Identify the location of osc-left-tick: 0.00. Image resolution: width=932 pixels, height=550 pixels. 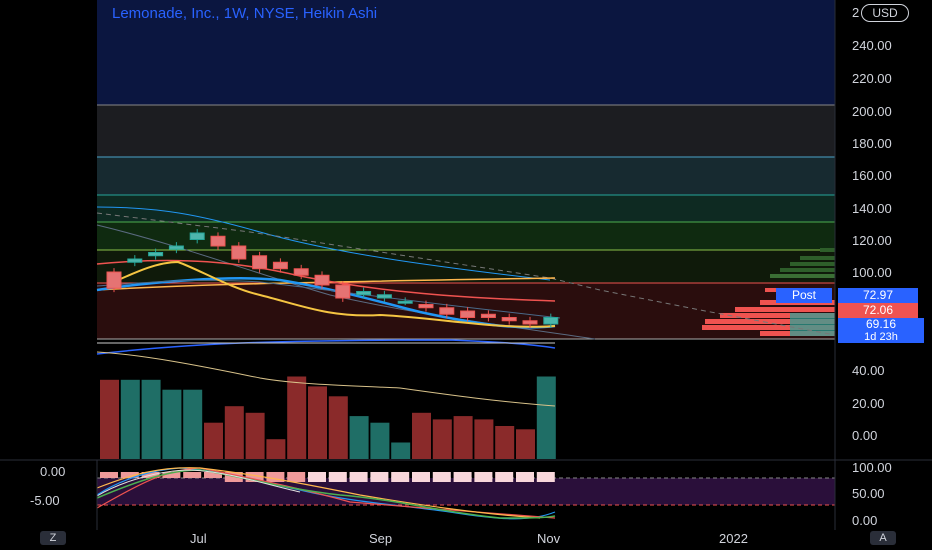
(52, 471).